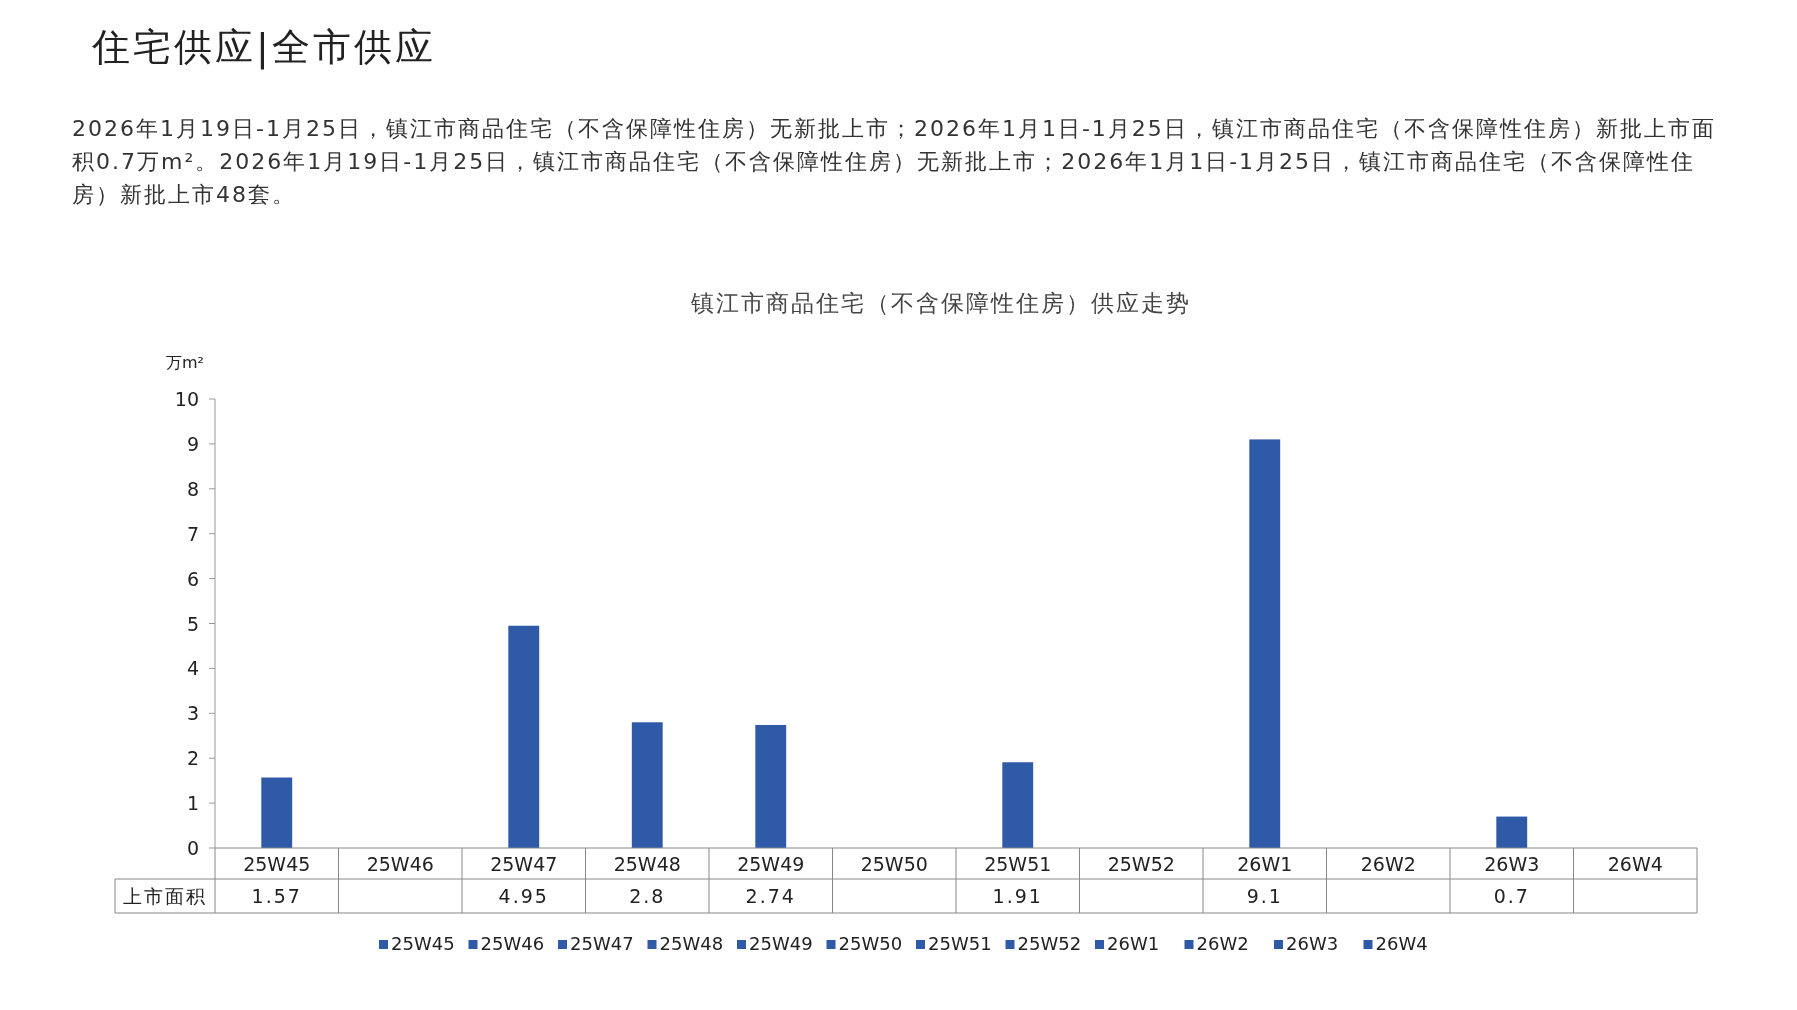 This screenshot has height=1010, width=1797. Describe the element at coordinates (1635, 864) in the screenshot. I see `x-tick-label: 26W4` at that location.